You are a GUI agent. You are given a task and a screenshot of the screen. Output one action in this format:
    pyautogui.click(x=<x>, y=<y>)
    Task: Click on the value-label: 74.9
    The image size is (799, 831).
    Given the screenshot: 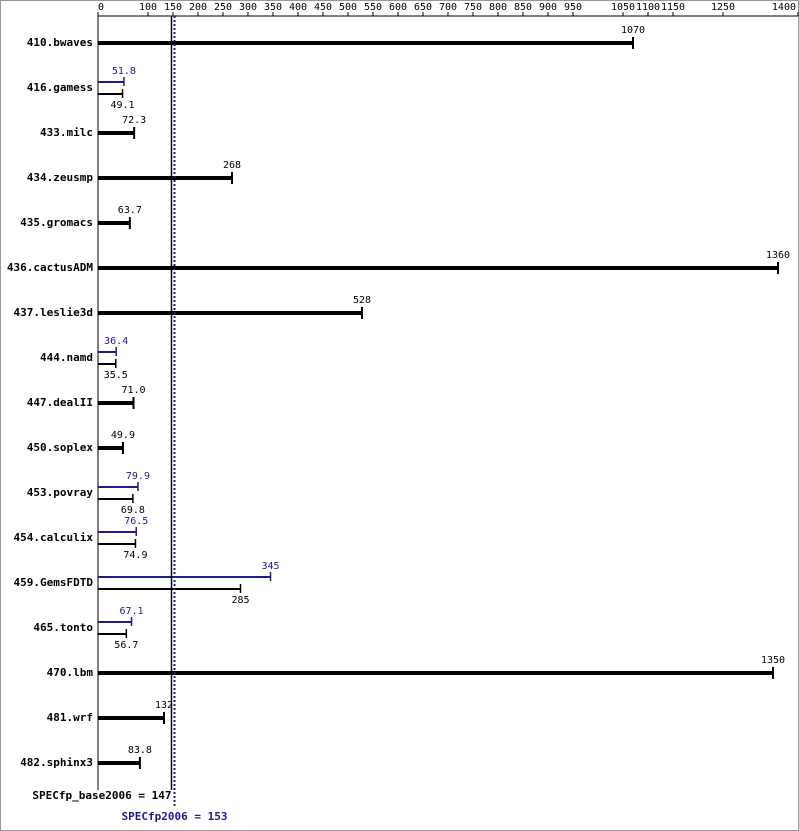 What is the action you would take?
    pyautogui.click(x=135, y=555)
    